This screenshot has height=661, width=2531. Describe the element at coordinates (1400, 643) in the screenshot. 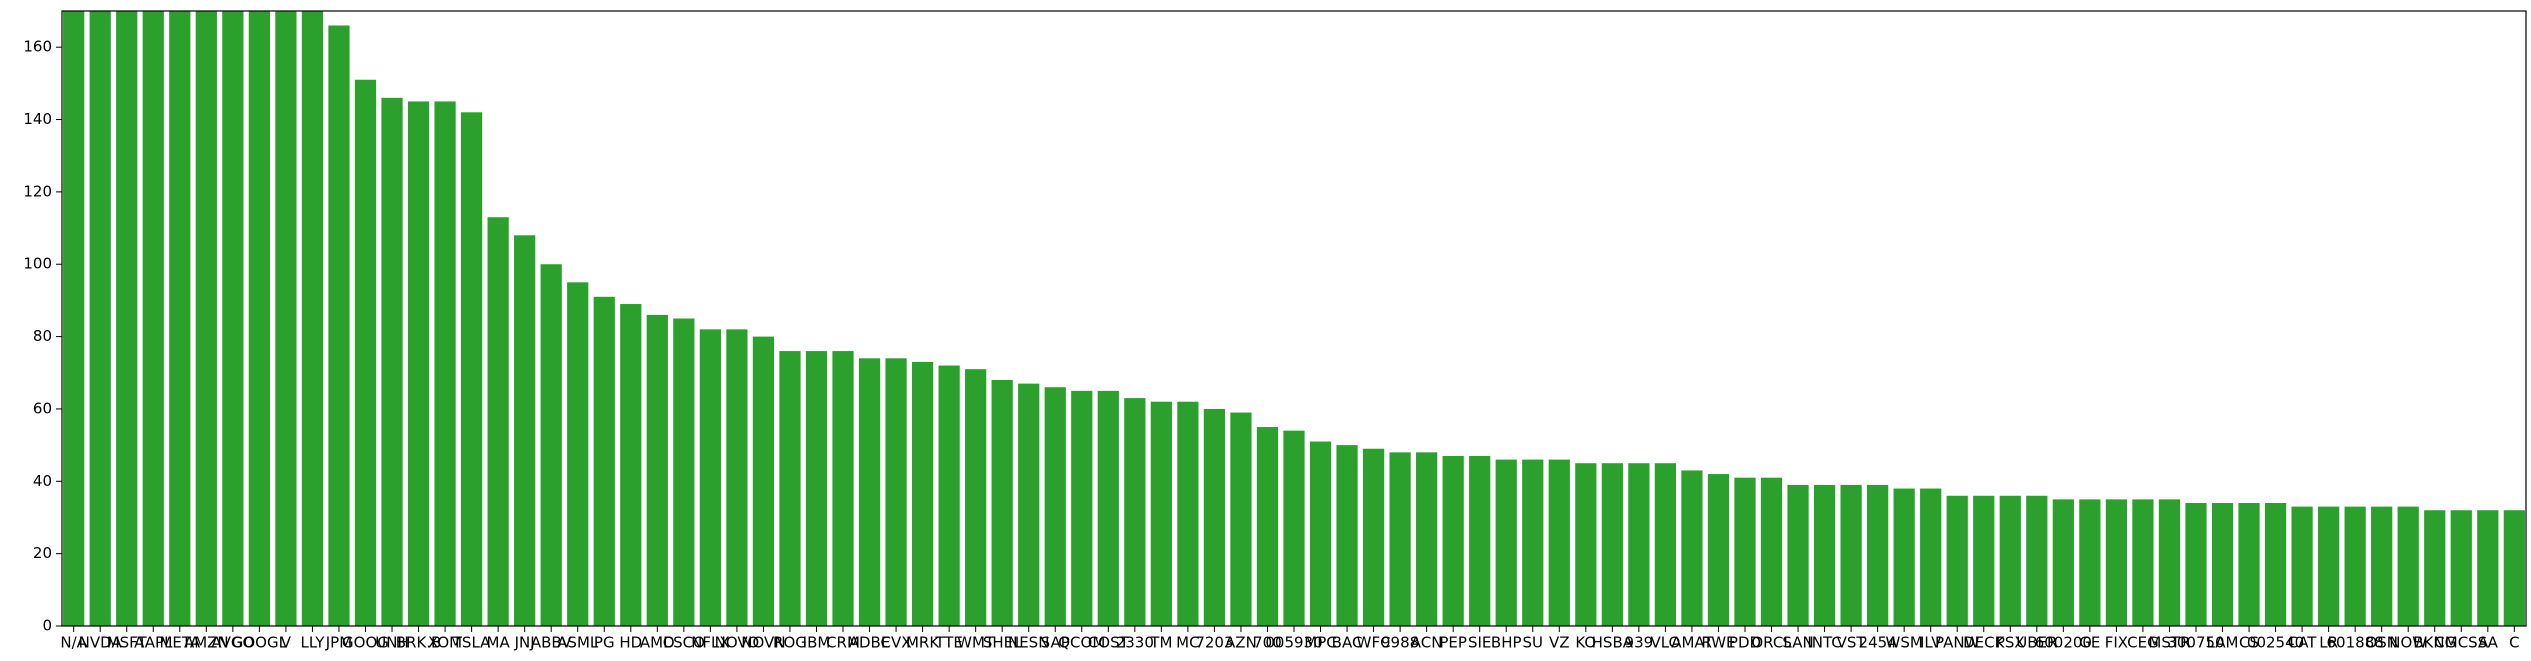

I see `x-tick-label: 9988` at that location.